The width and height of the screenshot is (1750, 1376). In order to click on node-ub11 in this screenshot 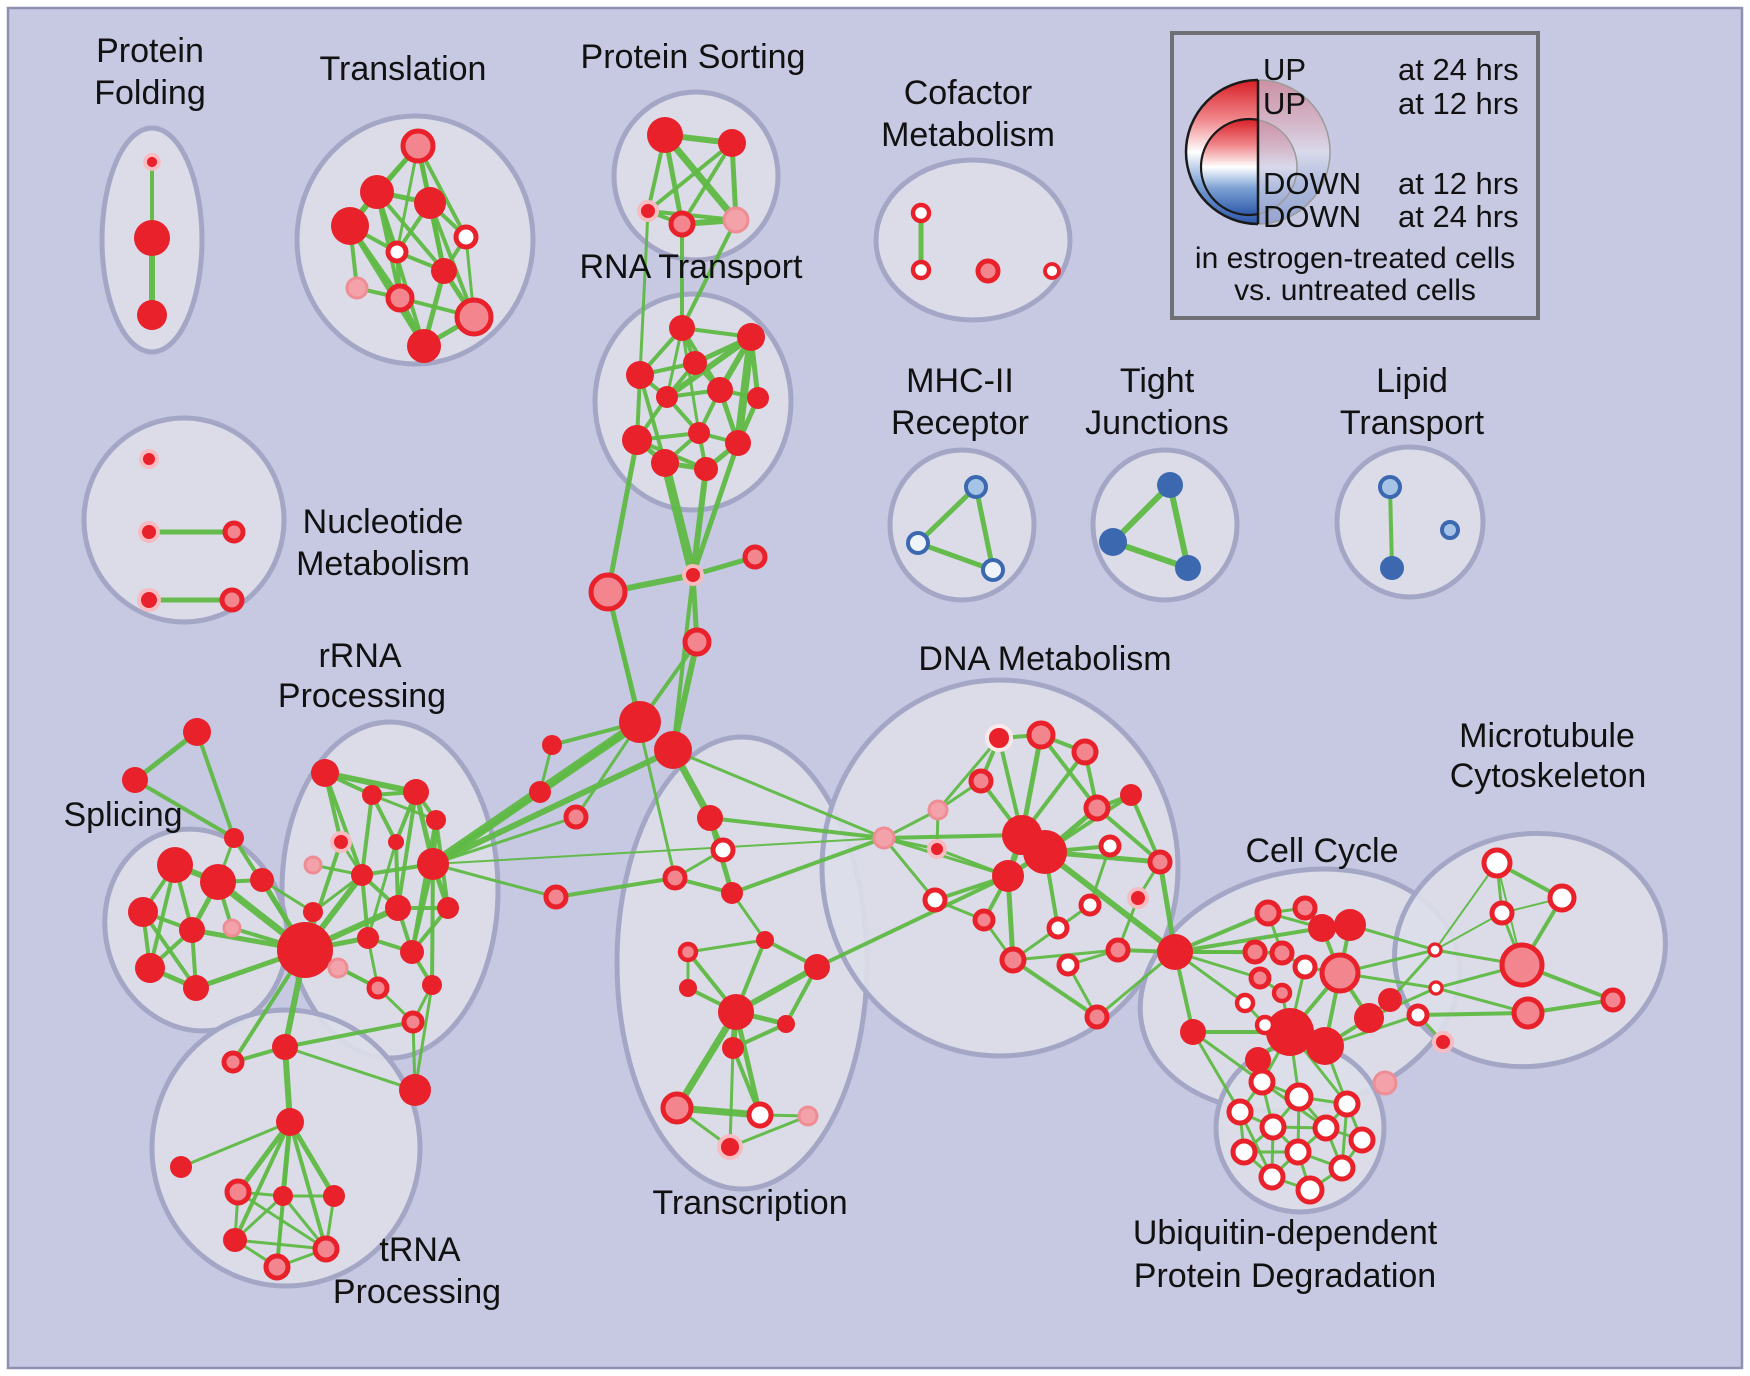, I will do `click(1272, 1177)`.